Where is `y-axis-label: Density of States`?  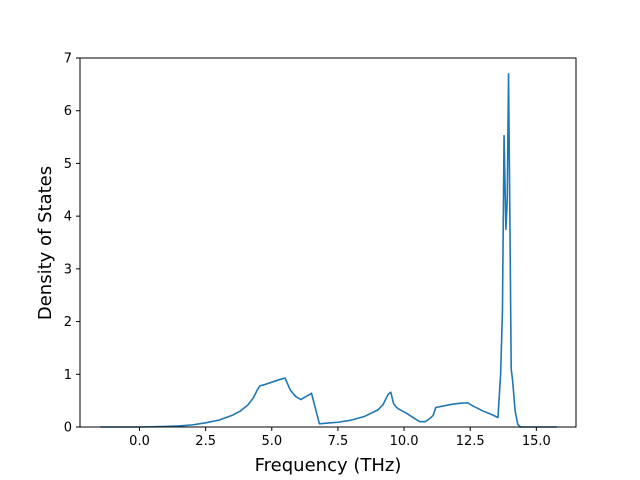 y-axis-label: Density of States is located at coordinates (45, 243).